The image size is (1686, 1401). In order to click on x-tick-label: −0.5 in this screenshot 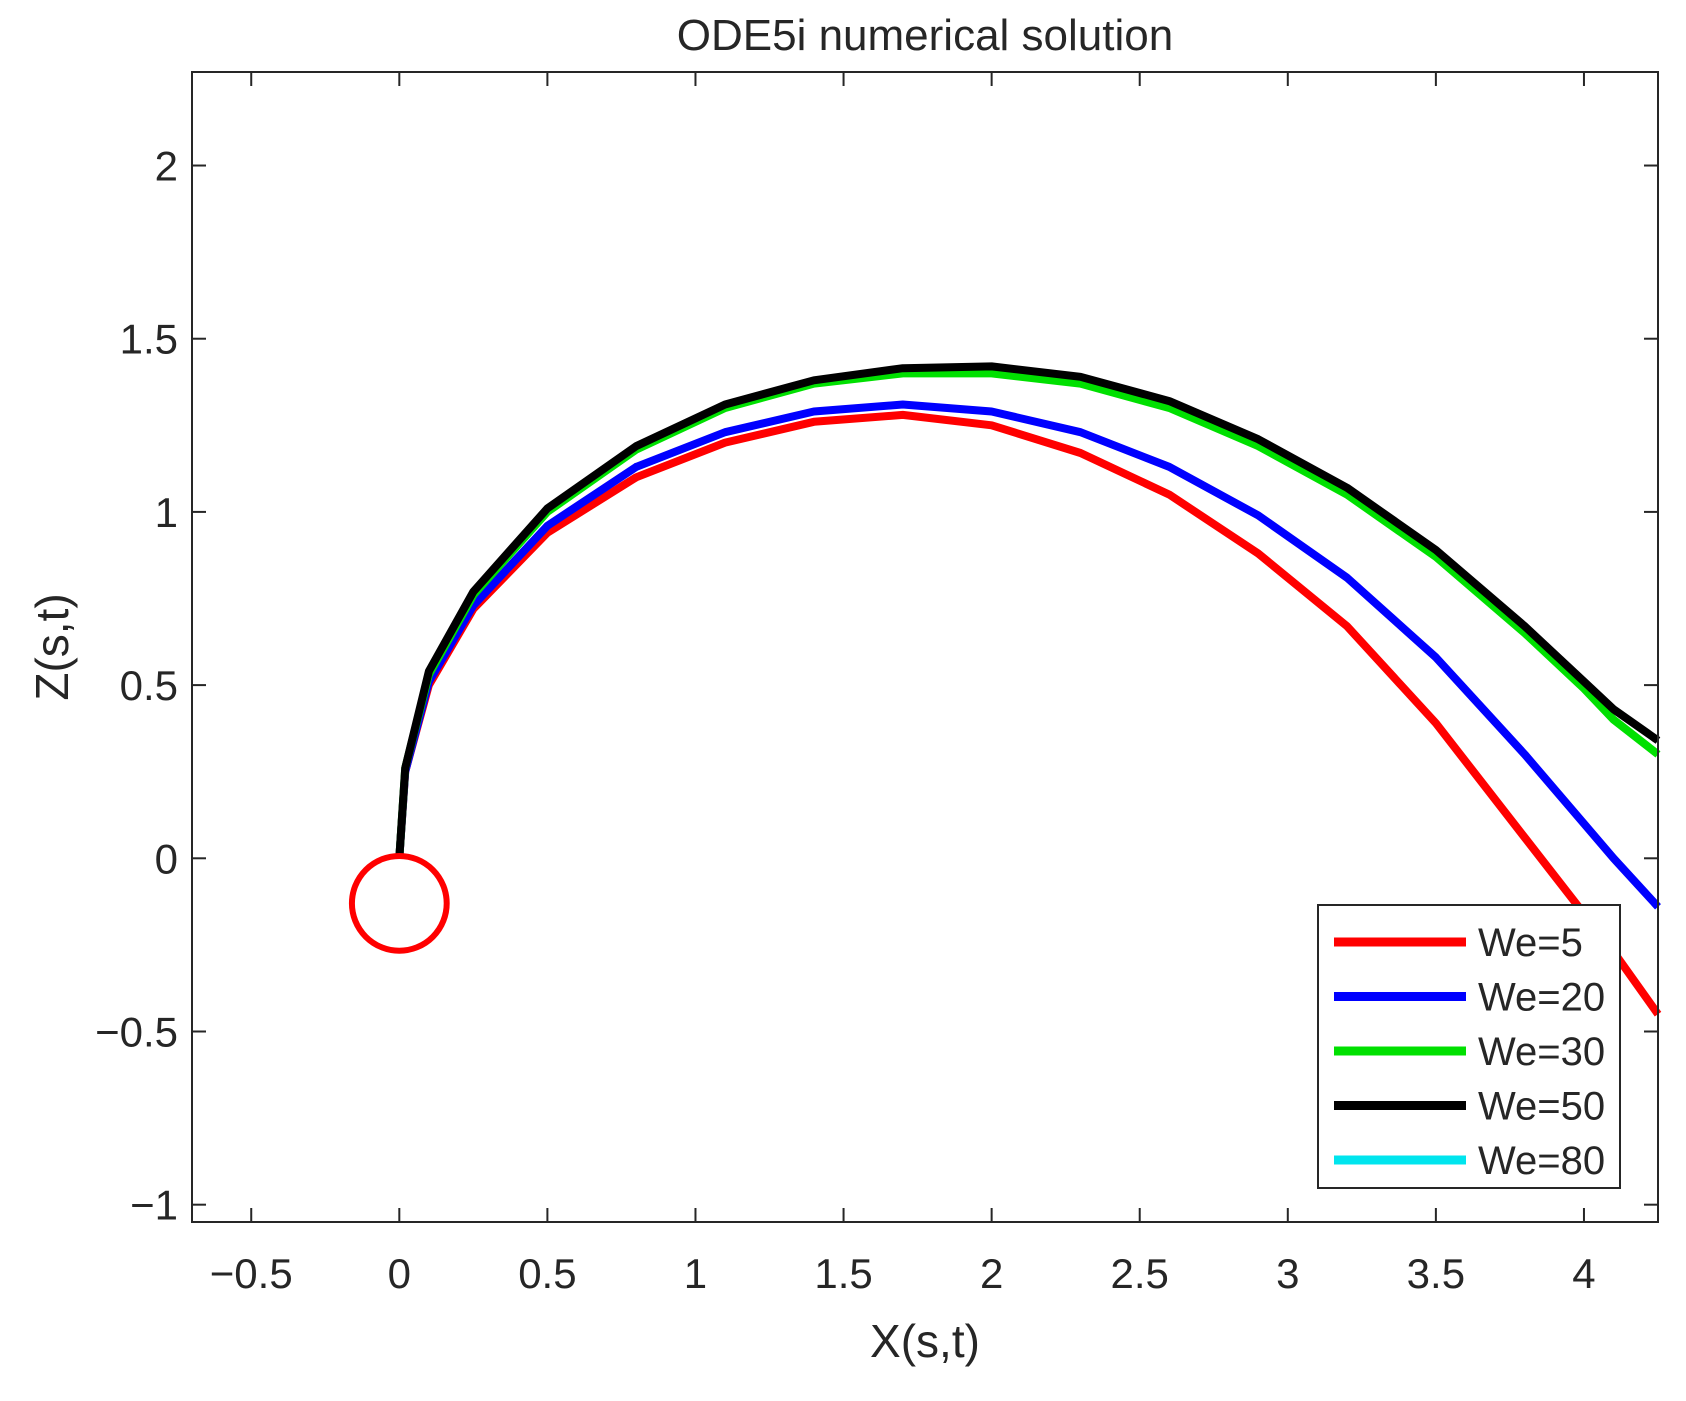, I will do `click(251, 1273)`.